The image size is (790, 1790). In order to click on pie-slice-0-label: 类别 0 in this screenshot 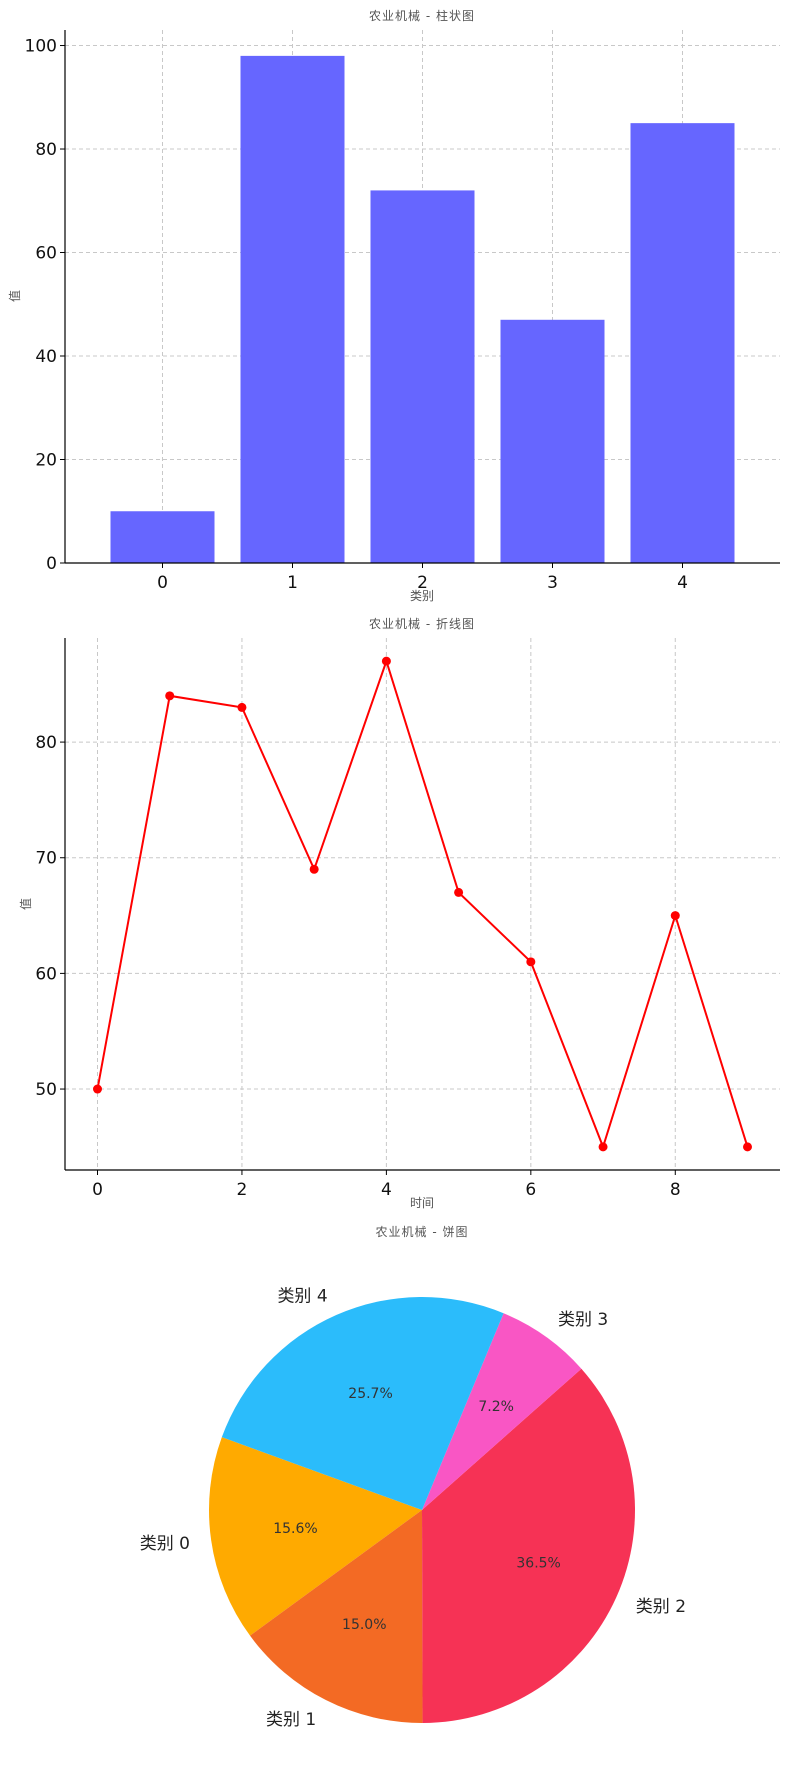, I will do `click(165, 1544)`.